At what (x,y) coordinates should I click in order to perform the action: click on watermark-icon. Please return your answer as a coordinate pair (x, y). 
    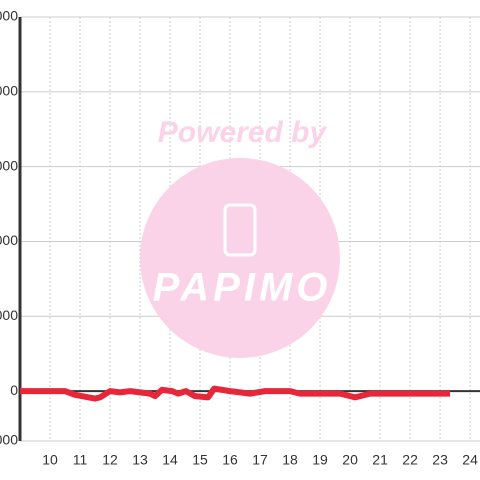
    Looking at the image, I should click on (240, 230).